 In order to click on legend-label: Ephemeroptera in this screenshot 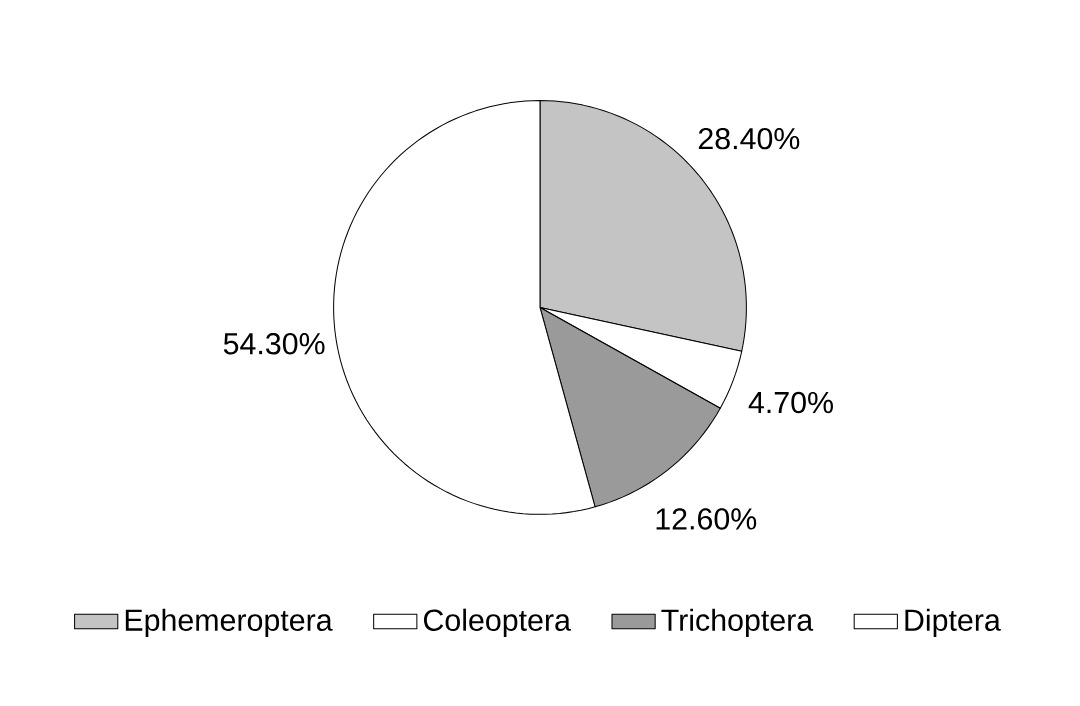, I will do `click(229, 622)`.